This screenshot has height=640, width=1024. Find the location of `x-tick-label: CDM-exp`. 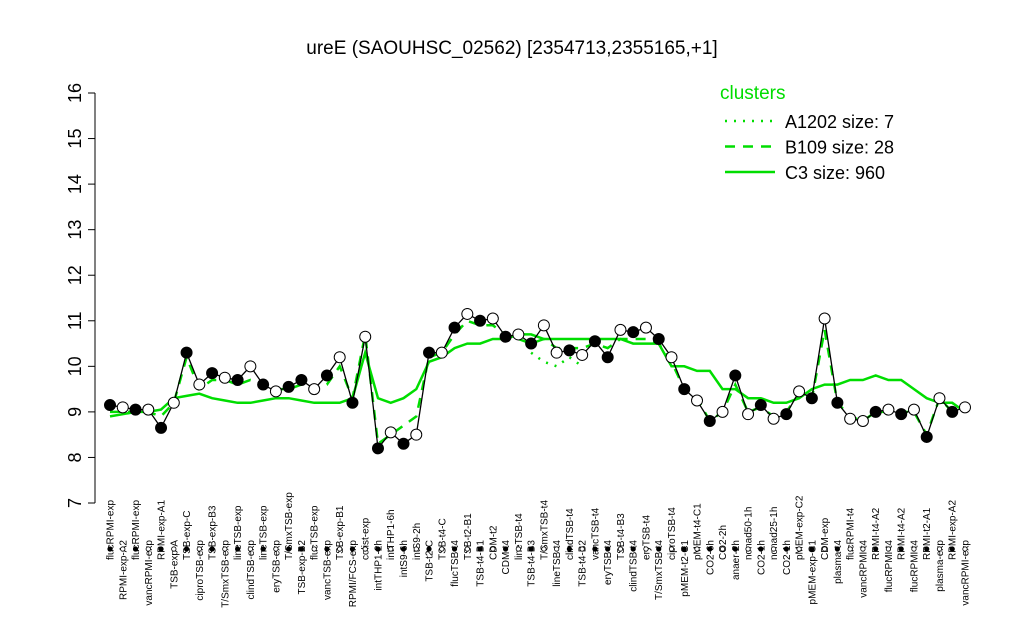

x-tick-label: CDM-exp is located at coordinates (825, 538).